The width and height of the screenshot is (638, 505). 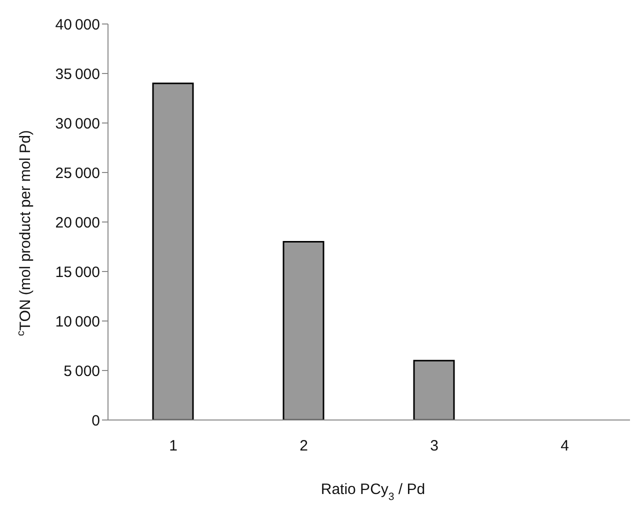 I want to click on y-tick-label: 30 000, so click(x=77, y=123).